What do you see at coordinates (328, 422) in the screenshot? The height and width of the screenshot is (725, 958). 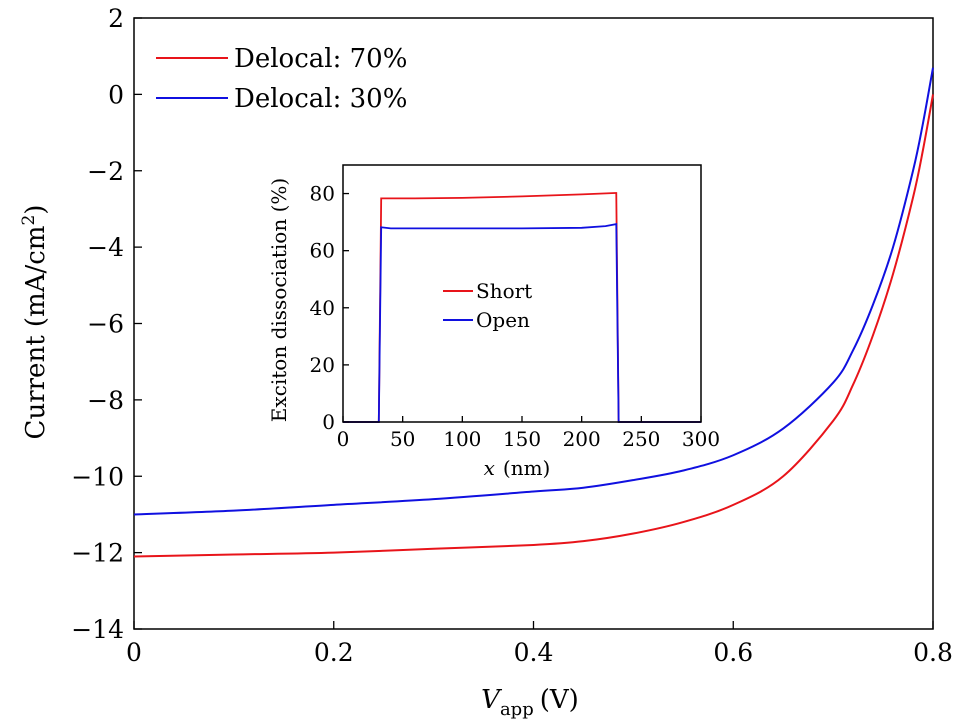 I see `inset-y-tick-label: 0` at bounding box center [328, 422].